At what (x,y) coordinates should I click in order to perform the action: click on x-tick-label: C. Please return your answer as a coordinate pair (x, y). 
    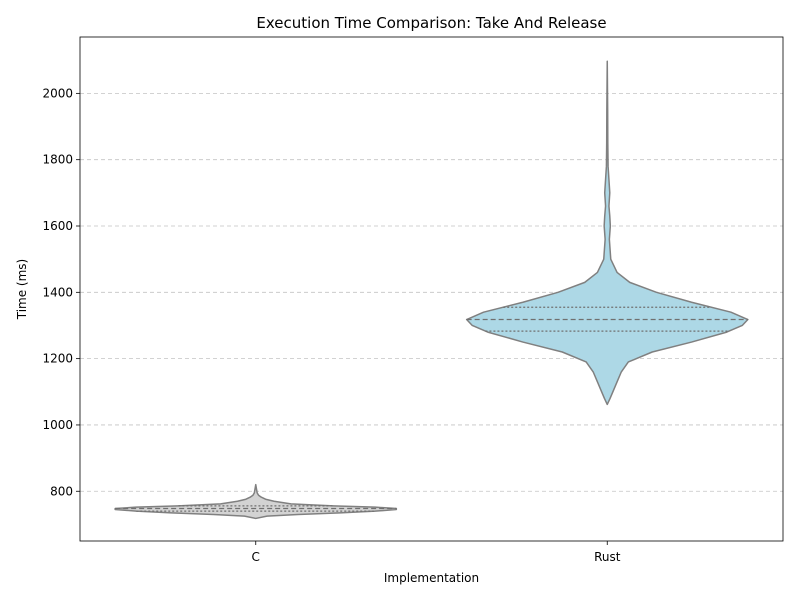
    Looking at the image, I should click on (256, 557).